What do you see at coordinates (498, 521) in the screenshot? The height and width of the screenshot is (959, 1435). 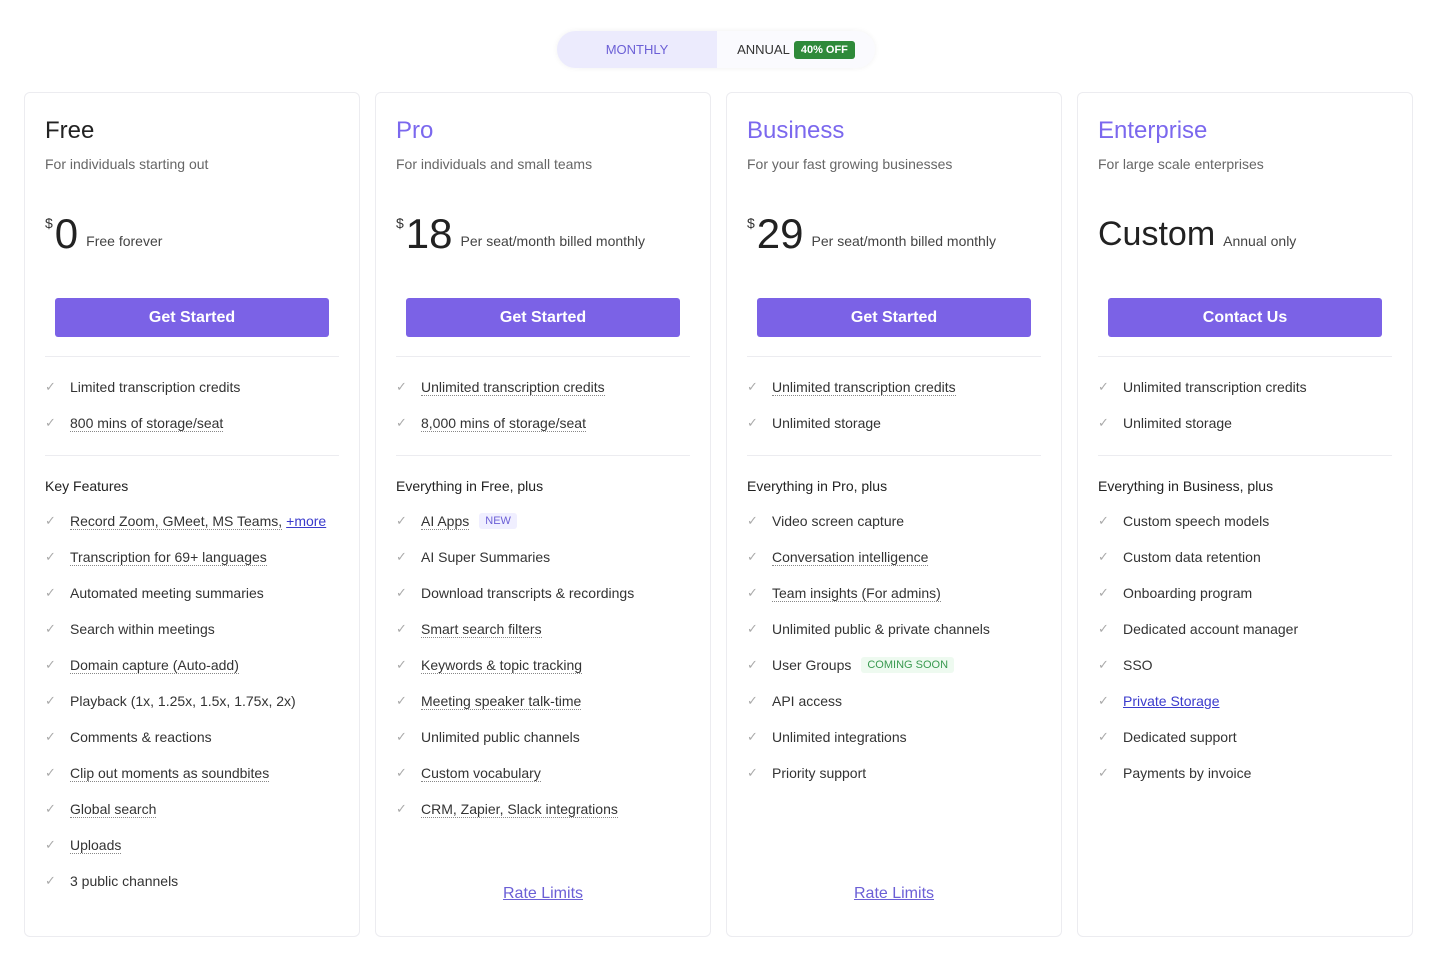 I see `new-badge: NEW` at bounding box center [498, 521].